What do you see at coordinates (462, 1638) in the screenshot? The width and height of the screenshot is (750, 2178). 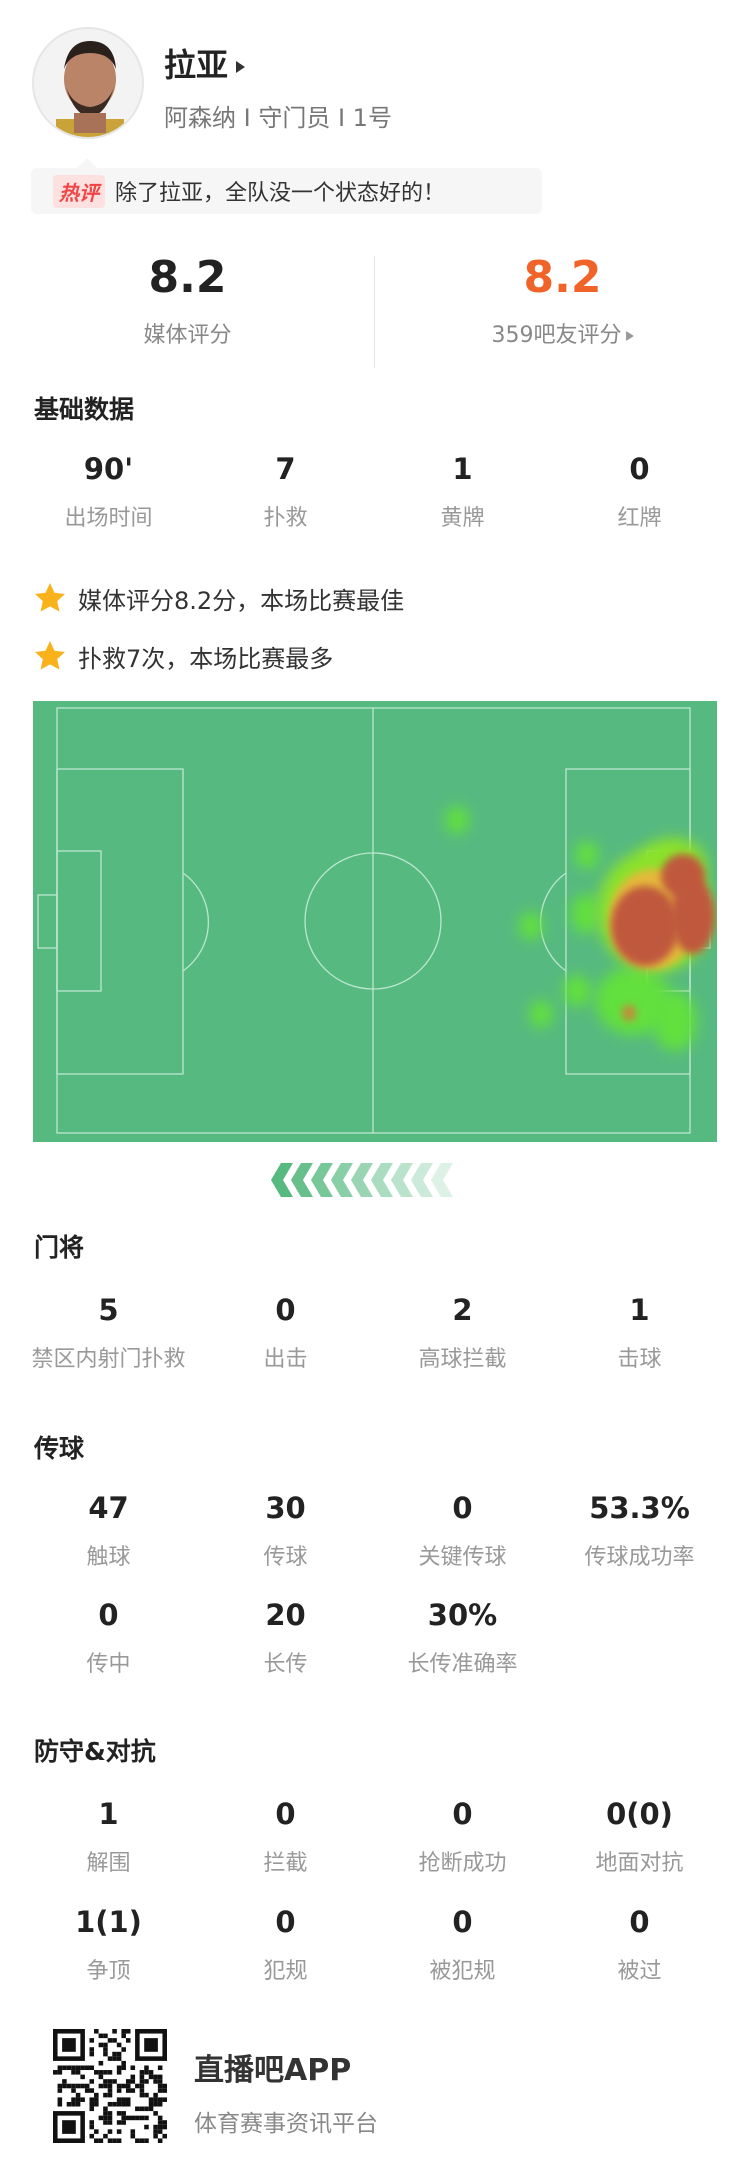 I see `stat-item: 30% 长传准确率` at bounding box center [462, 1638].